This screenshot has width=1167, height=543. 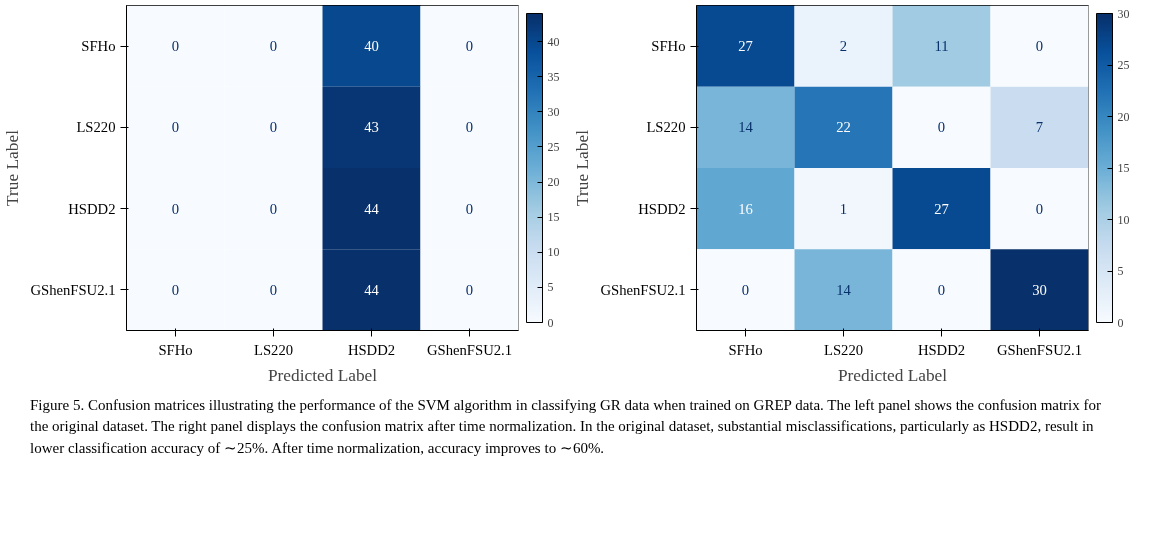 I want to click on color-bar-label: 40, so click(x=553, y=41).